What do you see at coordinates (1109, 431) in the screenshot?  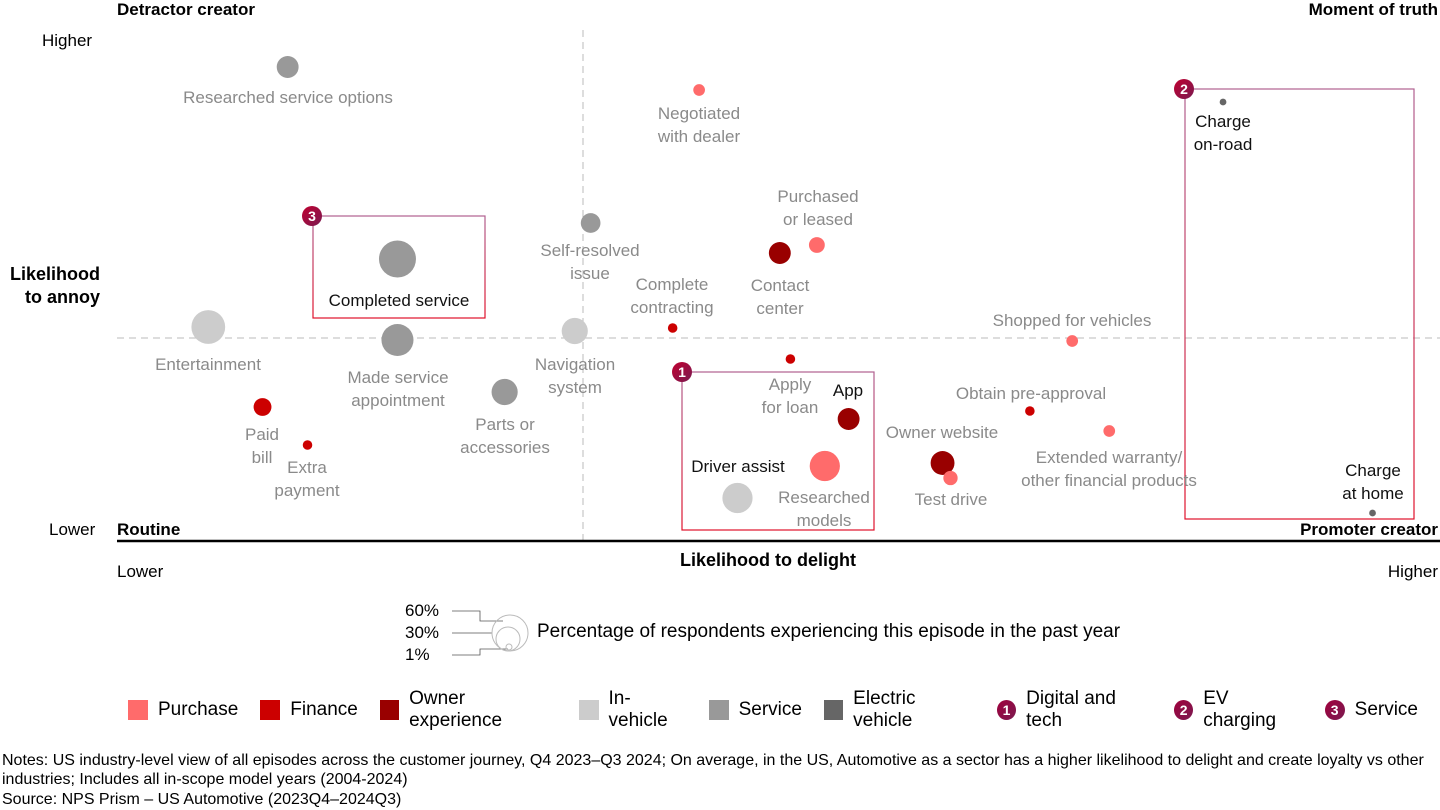 I see `bubble-extended-warranty-other-financial-products` at bounding box center [1109, 431].